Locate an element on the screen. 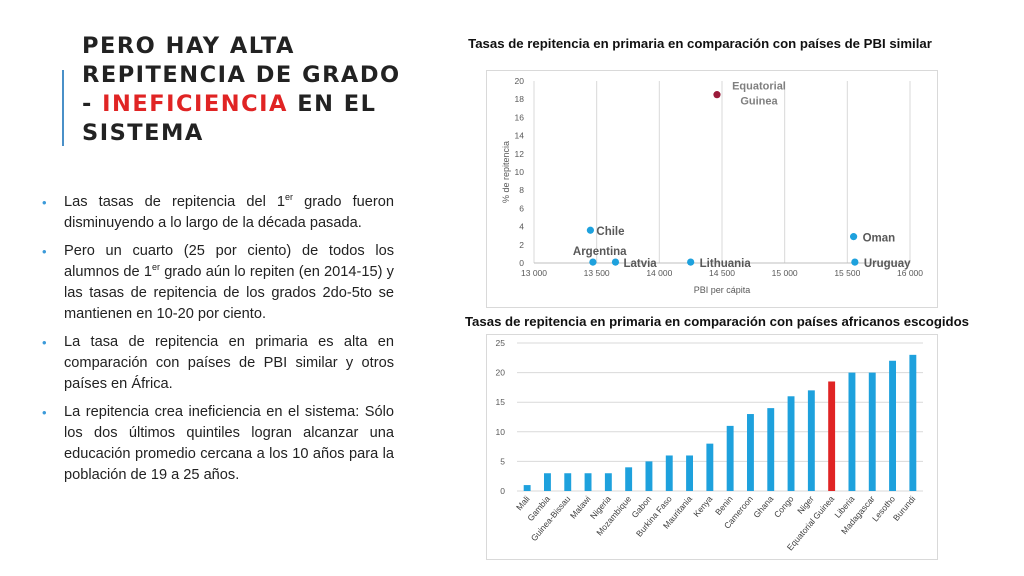 The width and height of the screenshot is (1024, 576). scatter-x-tick-label: 13 500 is located at coordinates (597, 273).